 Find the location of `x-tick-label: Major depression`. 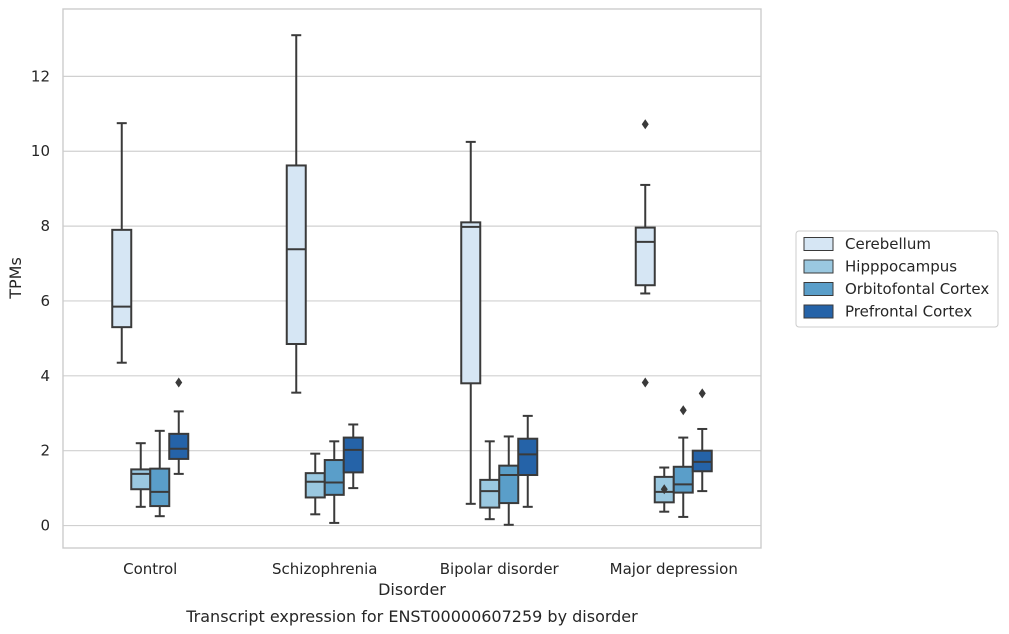

x-tick-label: Major depression is located at coordinates (674, 569).